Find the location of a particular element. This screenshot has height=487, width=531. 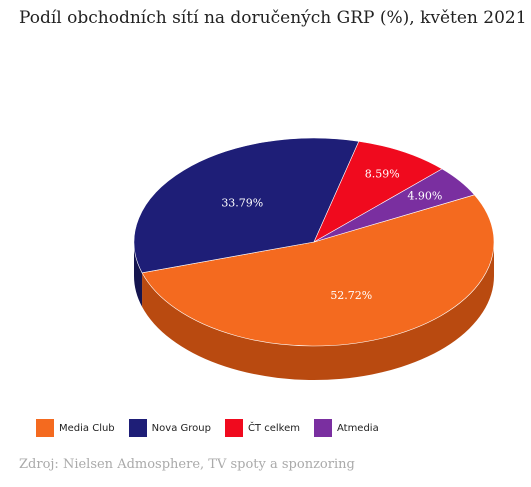

legend-item-nova-group: Nova Group is located at coordinates (169, 428).